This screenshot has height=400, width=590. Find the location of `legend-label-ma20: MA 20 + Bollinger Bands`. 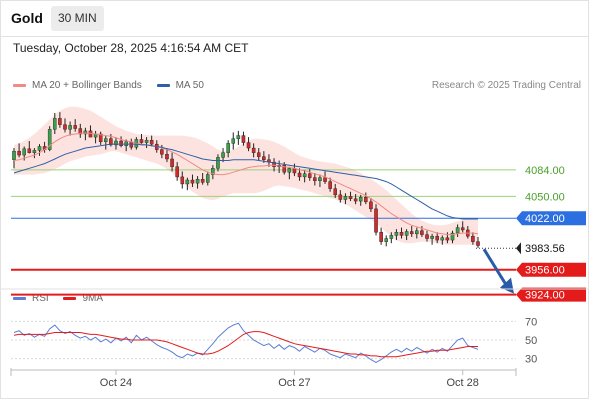

legend-label-ma20: MA 20 + Bollinger Bands is located at coordinates (87, 85).